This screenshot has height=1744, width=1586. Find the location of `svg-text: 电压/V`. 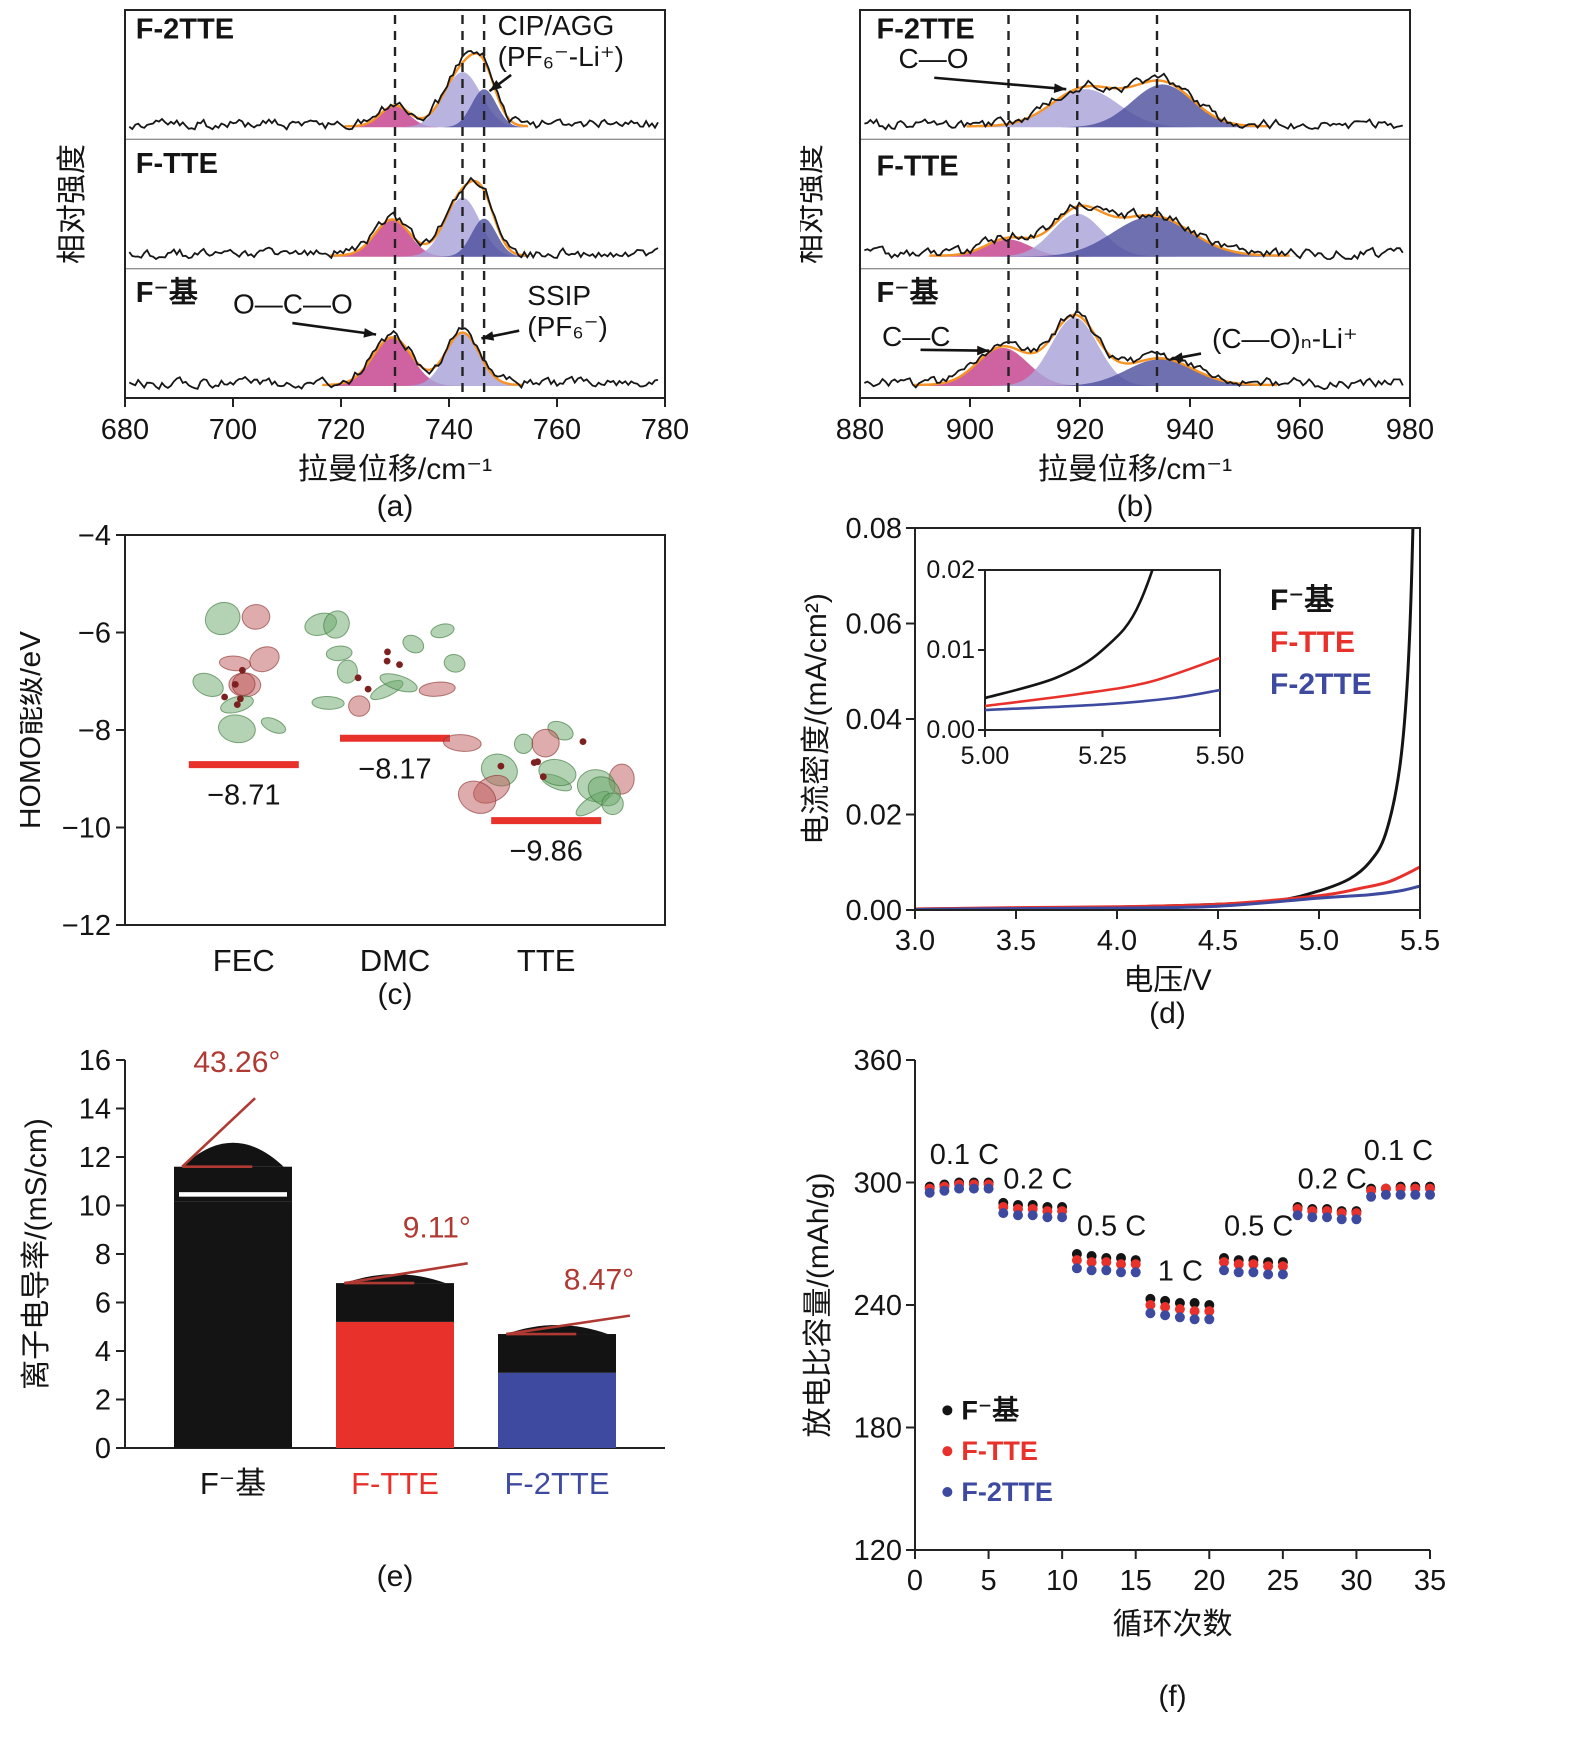

svg-text: 电压/V is located at coordinates (1167, 980).